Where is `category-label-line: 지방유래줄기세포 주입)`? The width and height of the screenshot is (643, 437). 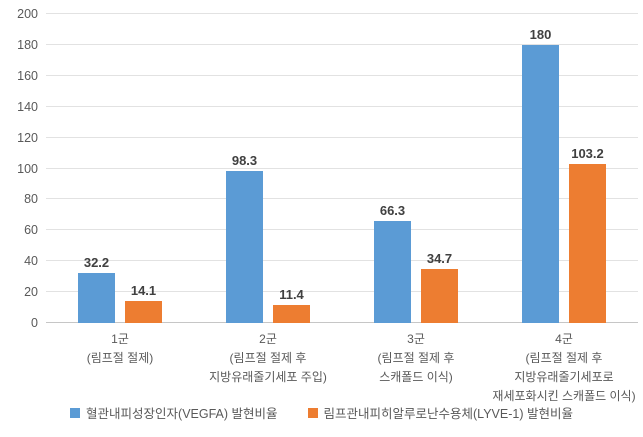
category-label-line: 지방유래줄기세포 주입) is located at coordinates (268, 377).